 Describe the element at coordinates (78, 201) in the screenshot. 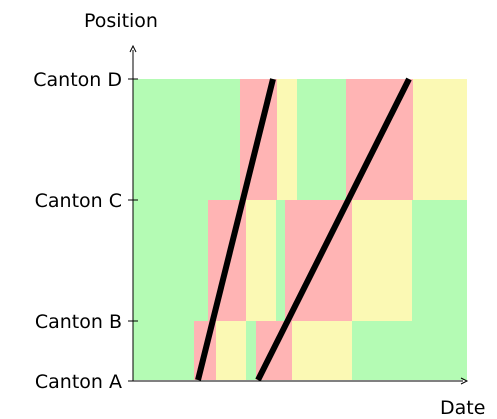

I see `y-tick-label-canton-c: Canton C` at that location.